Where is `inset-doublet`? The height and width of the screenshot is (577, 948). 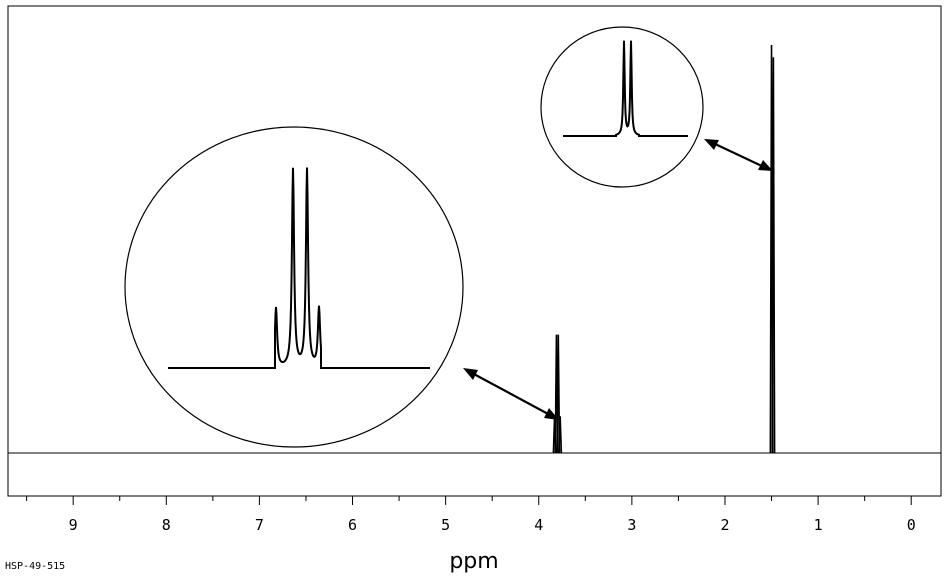
inset-doublet is located at coordinates (622, 107).